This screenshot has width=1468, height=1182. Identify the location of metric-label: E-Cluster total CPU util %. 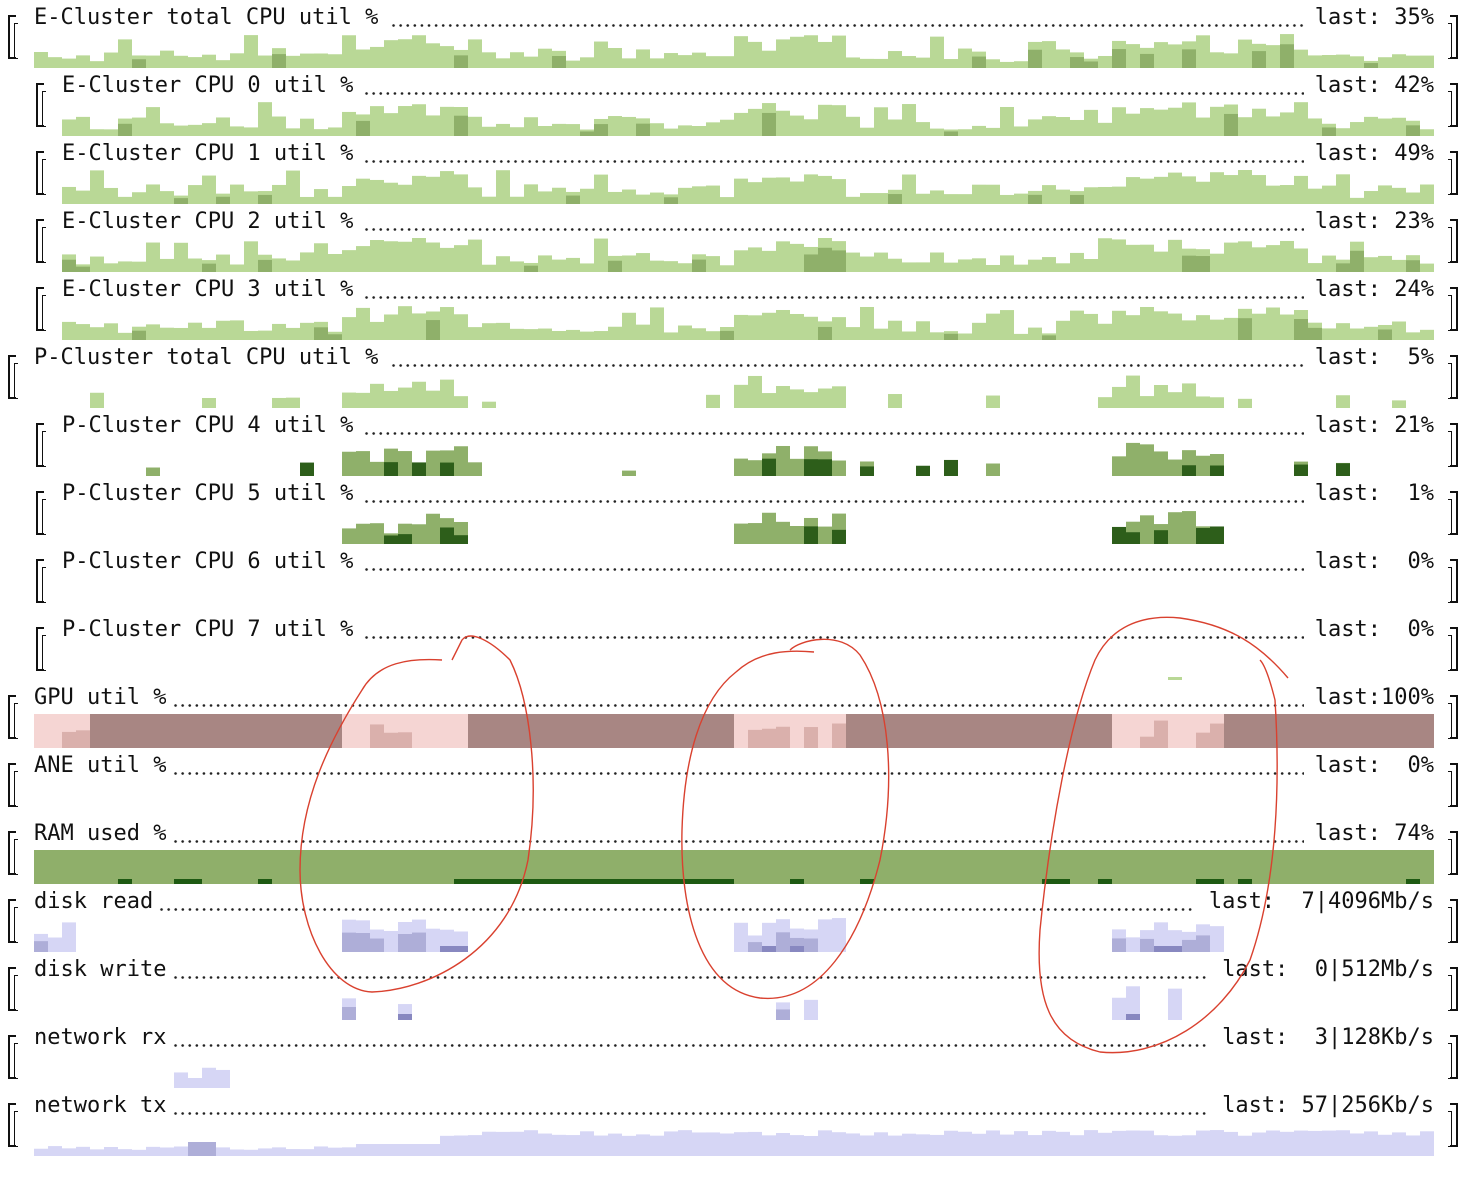
(206, 17).